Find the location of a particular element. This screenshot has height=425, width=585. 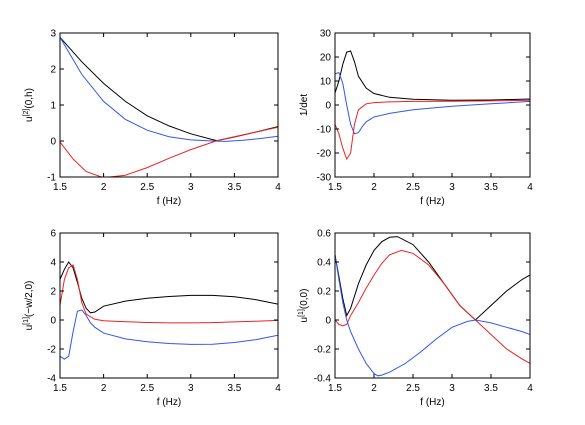

y-tick-label: -2 is located at coordinates (51, 350).